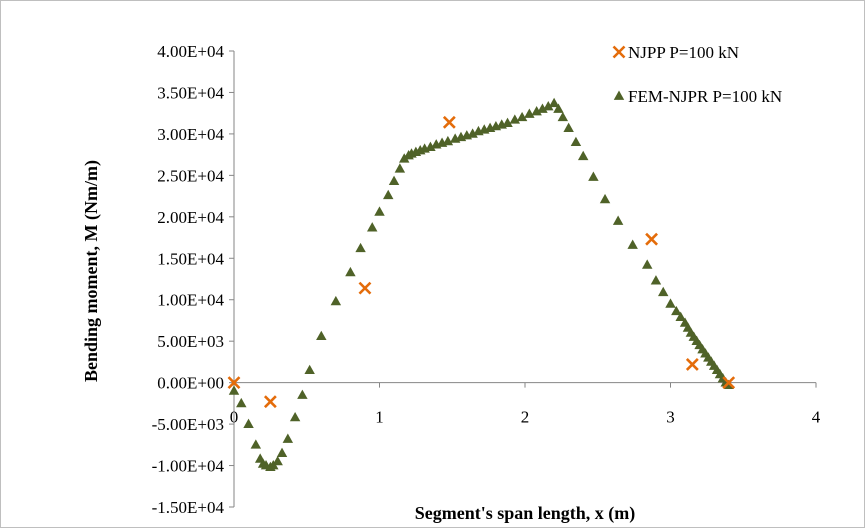 The height and width of the screenshot is (528, 865). I want to click on y-tick-label: 5.00E+03, so click(190, 341).